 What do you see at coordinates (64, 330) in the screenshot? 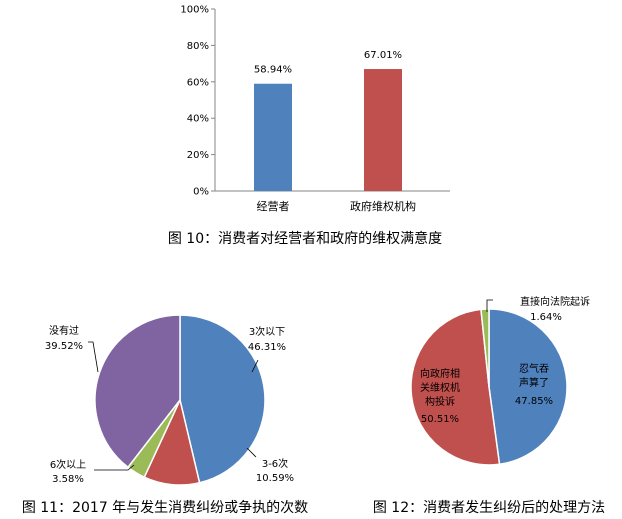
I see `pie1-label-3: 没有过` at bounding box center [64, 330].